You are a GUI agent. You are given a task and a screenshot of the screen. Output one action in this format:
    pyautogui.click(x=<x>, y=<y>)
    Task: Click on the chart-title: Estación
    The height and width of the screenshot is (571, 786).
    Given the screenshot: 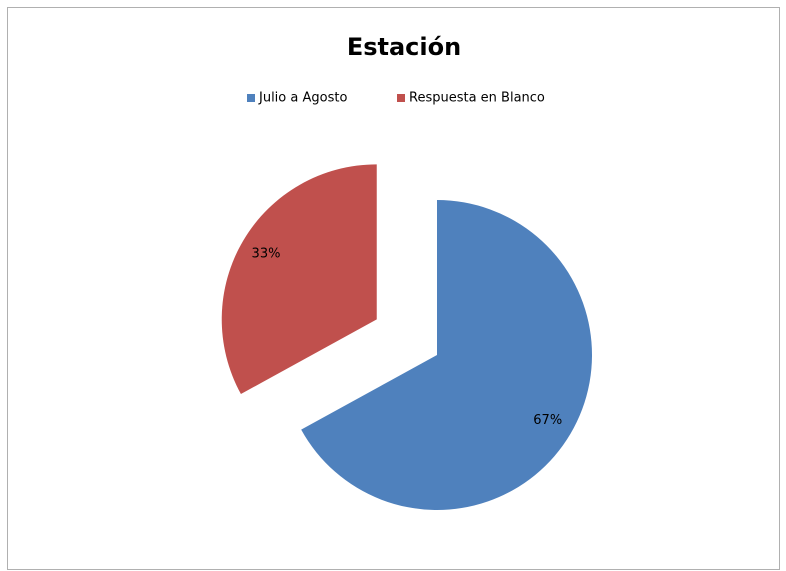 What is the action you would take?
    pyautogui.click(x=404, y=47)
    